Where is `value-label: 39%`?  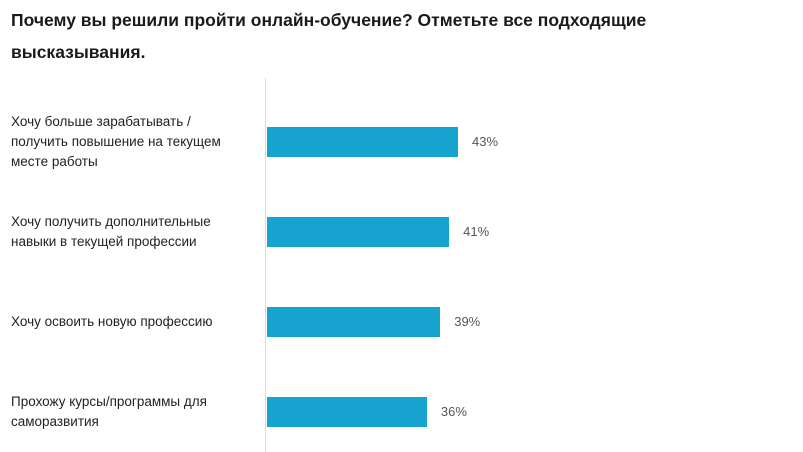
value-label: 39% is located at coordinates (467, 321).